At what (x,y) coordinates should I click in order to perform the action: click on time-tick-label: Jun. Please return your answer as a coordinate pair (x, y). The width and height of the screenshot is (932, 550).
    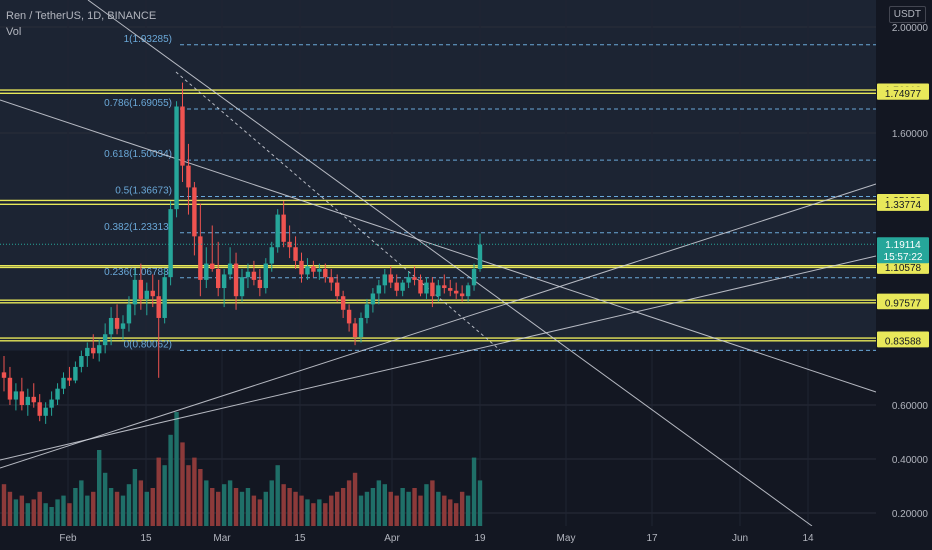
    Looking at the image, I should click on (740, 538).